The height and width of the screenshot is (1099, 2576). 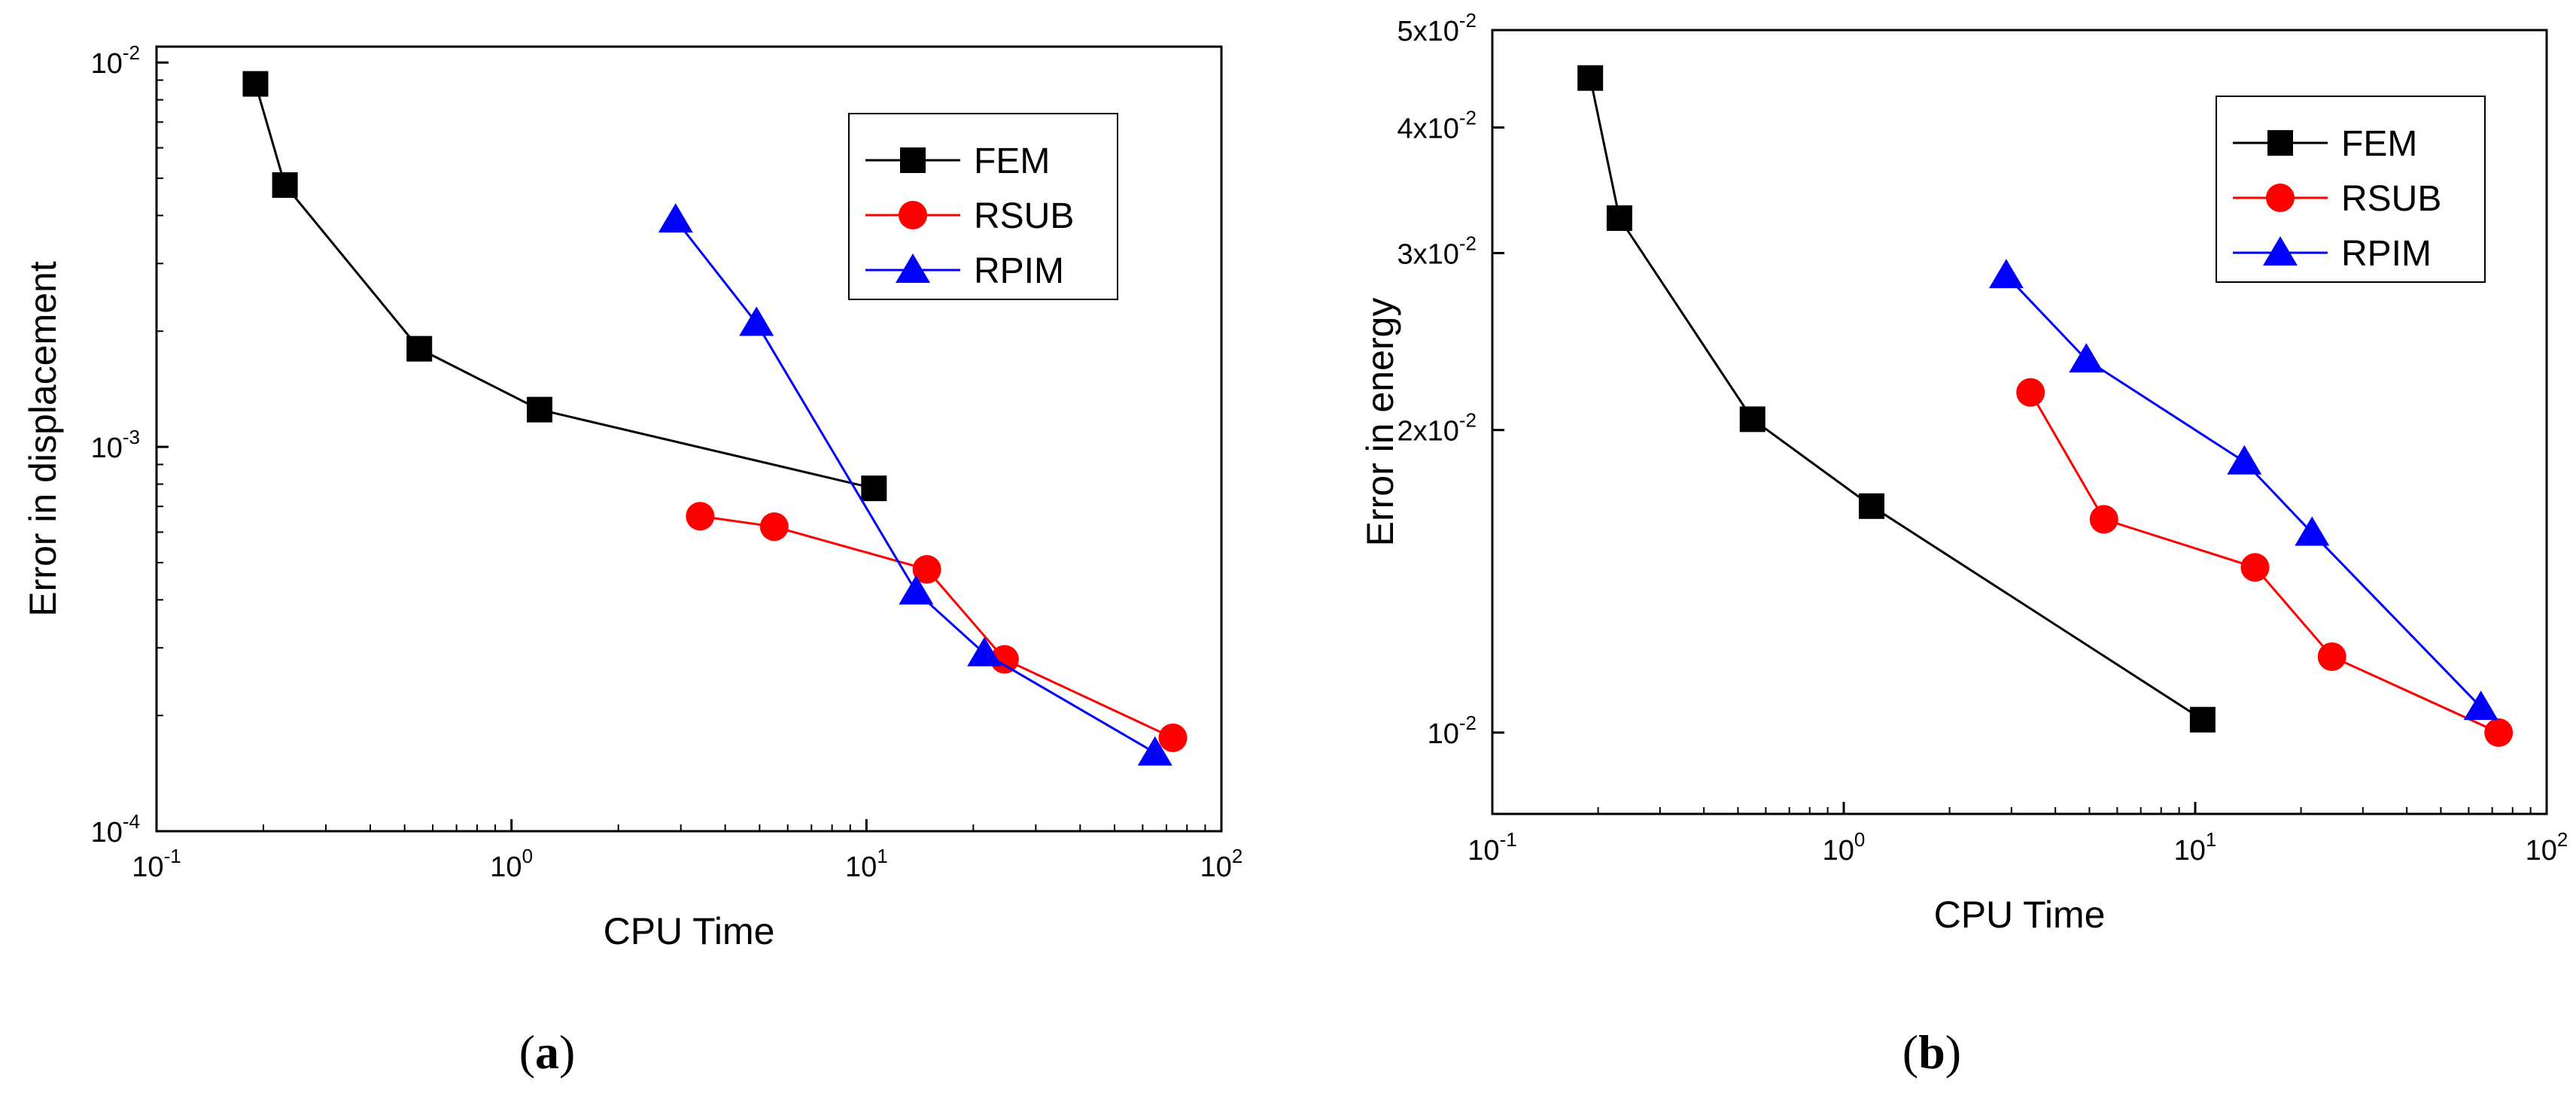 I want to click on y-tick-label: 4x10⁻², so click(x=1437, y=125).